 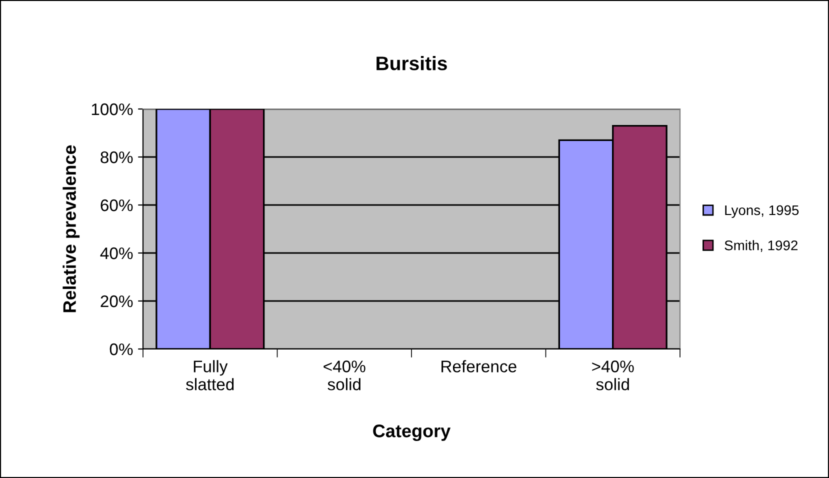 I want to click on x-tick-label: >40% solid, so click(x=613, y=375).